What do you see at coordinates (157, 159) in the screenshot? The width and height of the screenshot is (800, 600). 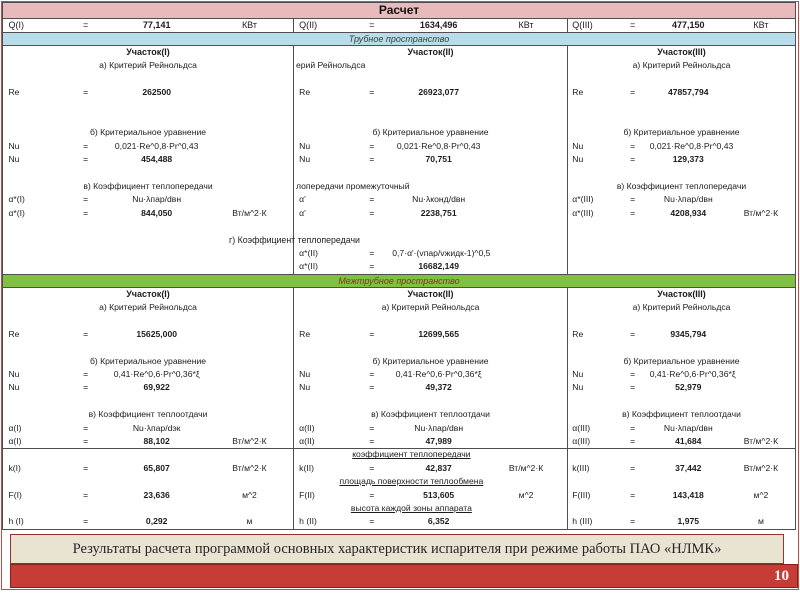 I see `row-value: 454,488` at bounding box center [157, 159].